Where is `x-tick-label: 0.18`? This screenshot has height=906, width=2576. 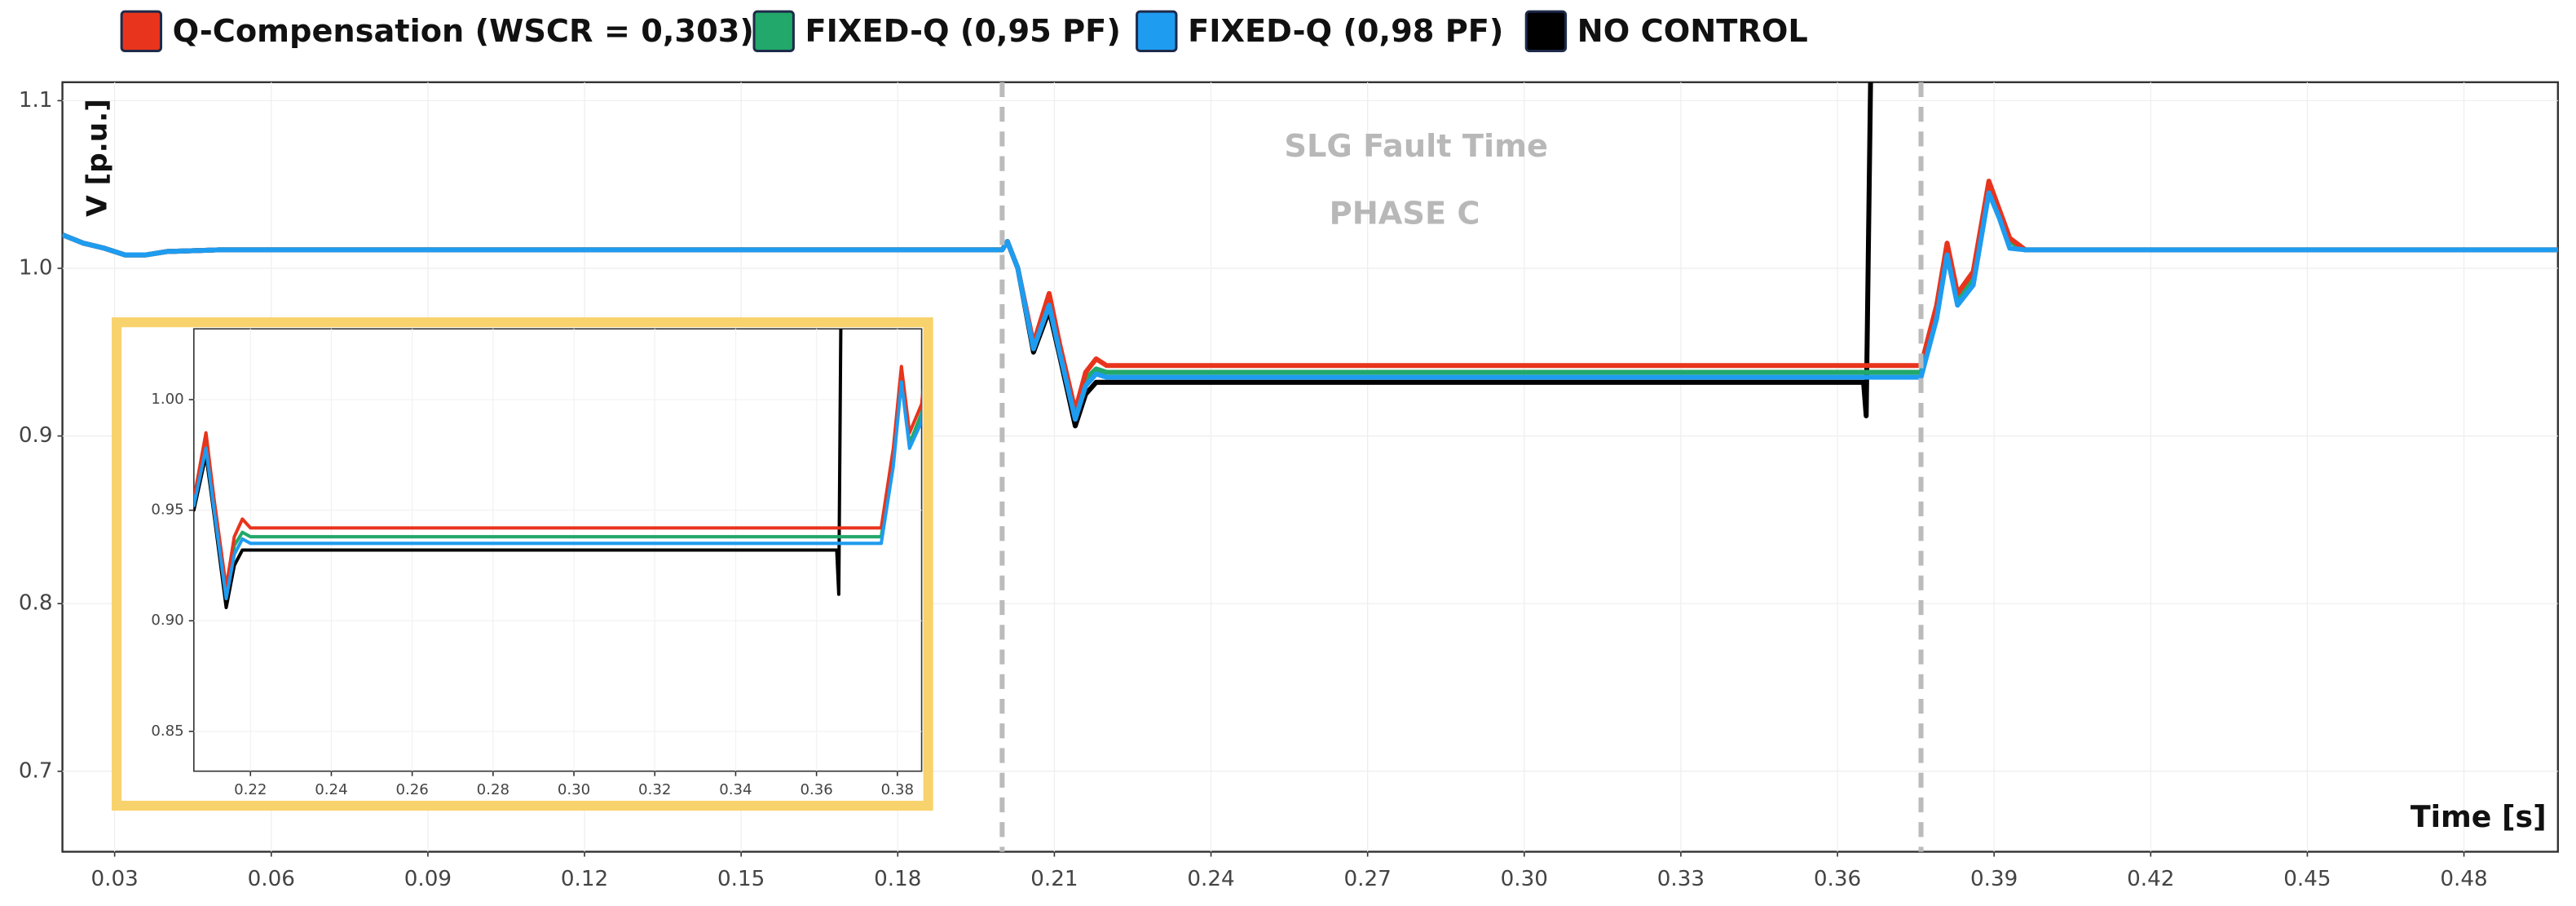 x-tick-label: 0.18 is located at coordinates (897, 879).